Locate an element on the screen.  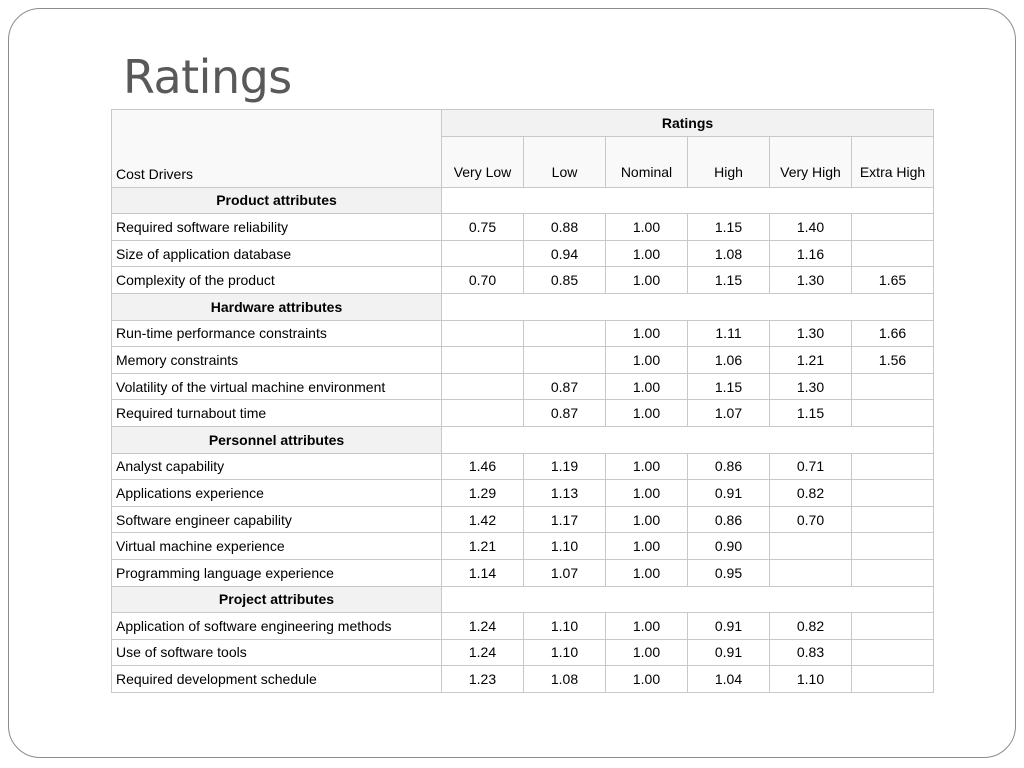
group-header-row: Hardware attributes is located at coordinates (523, 306).